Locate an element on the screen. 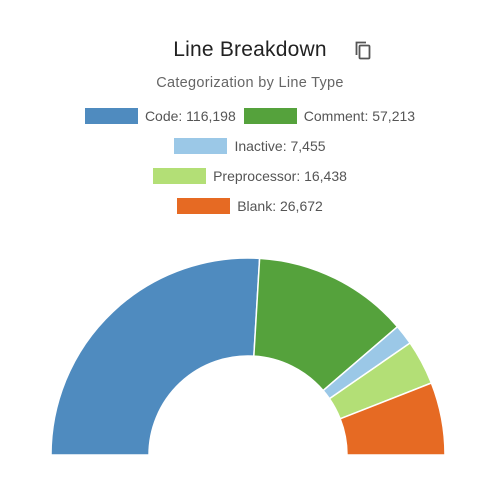  legend-row: Preprocessor: 16,438 is located at coordinates (250, 175).